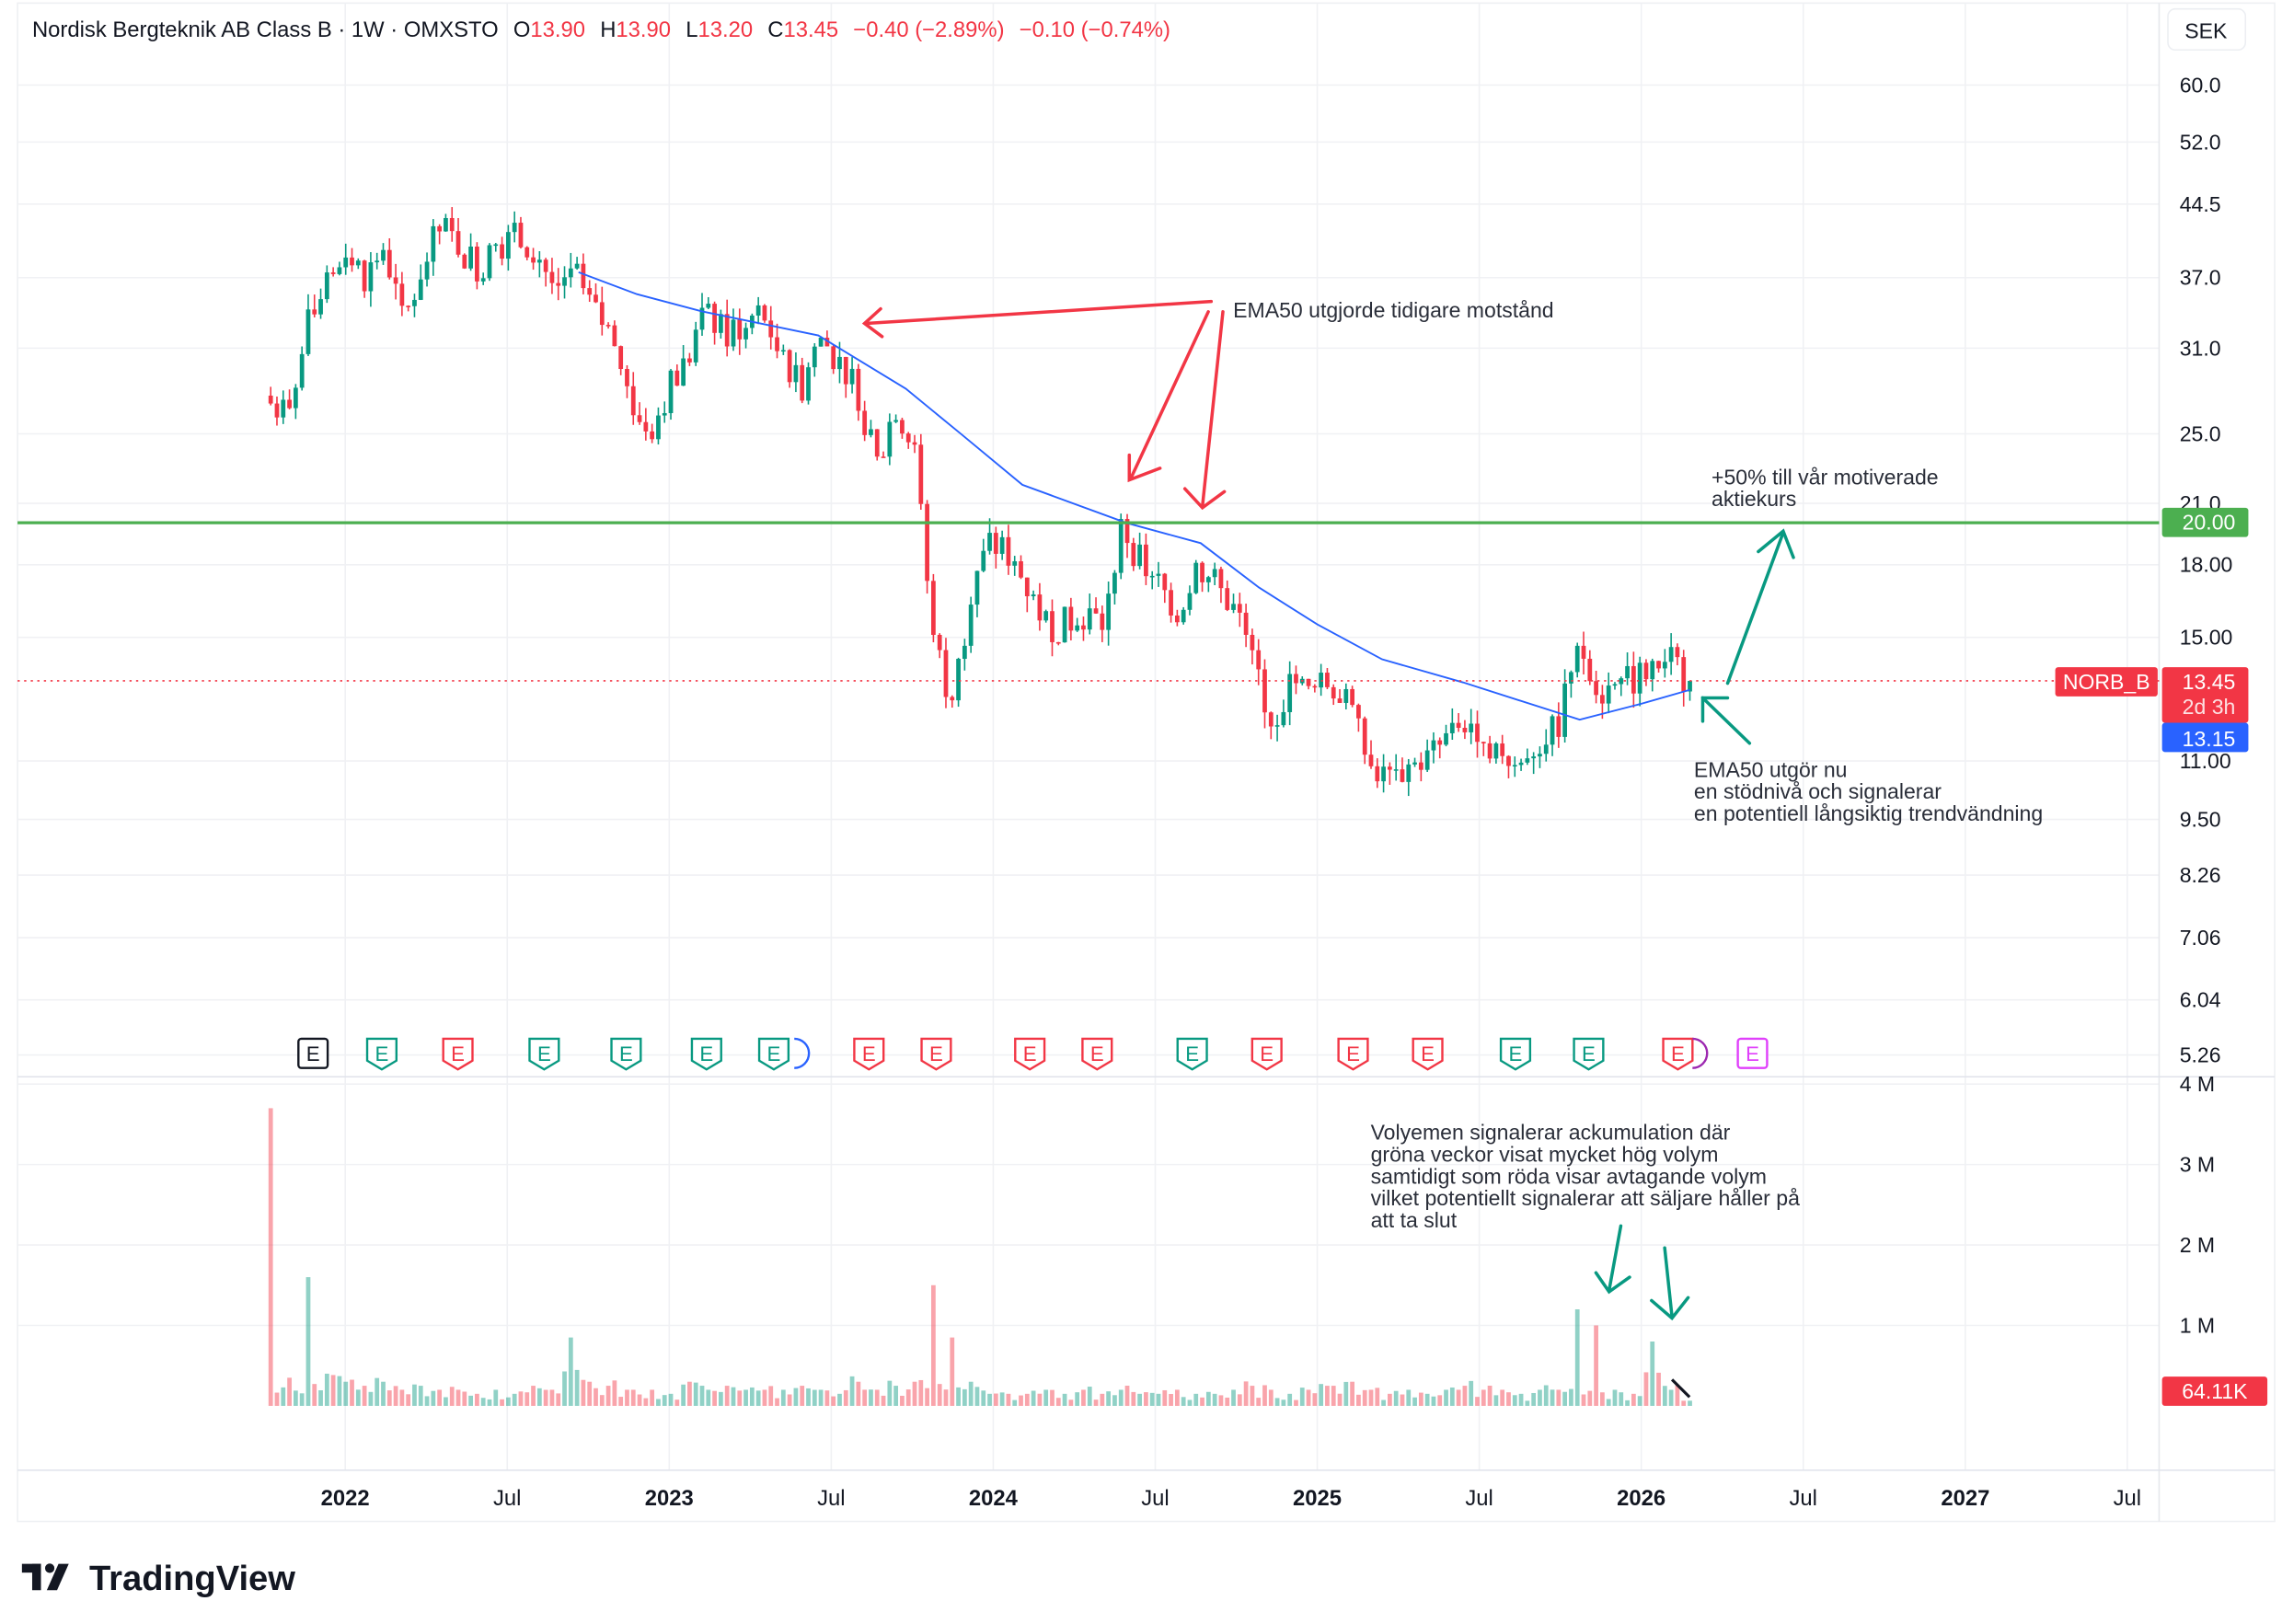 This screenshot has height=1624, width=2282. I want to click on volume-tick-label: 1 M, so click(2198, 1325).